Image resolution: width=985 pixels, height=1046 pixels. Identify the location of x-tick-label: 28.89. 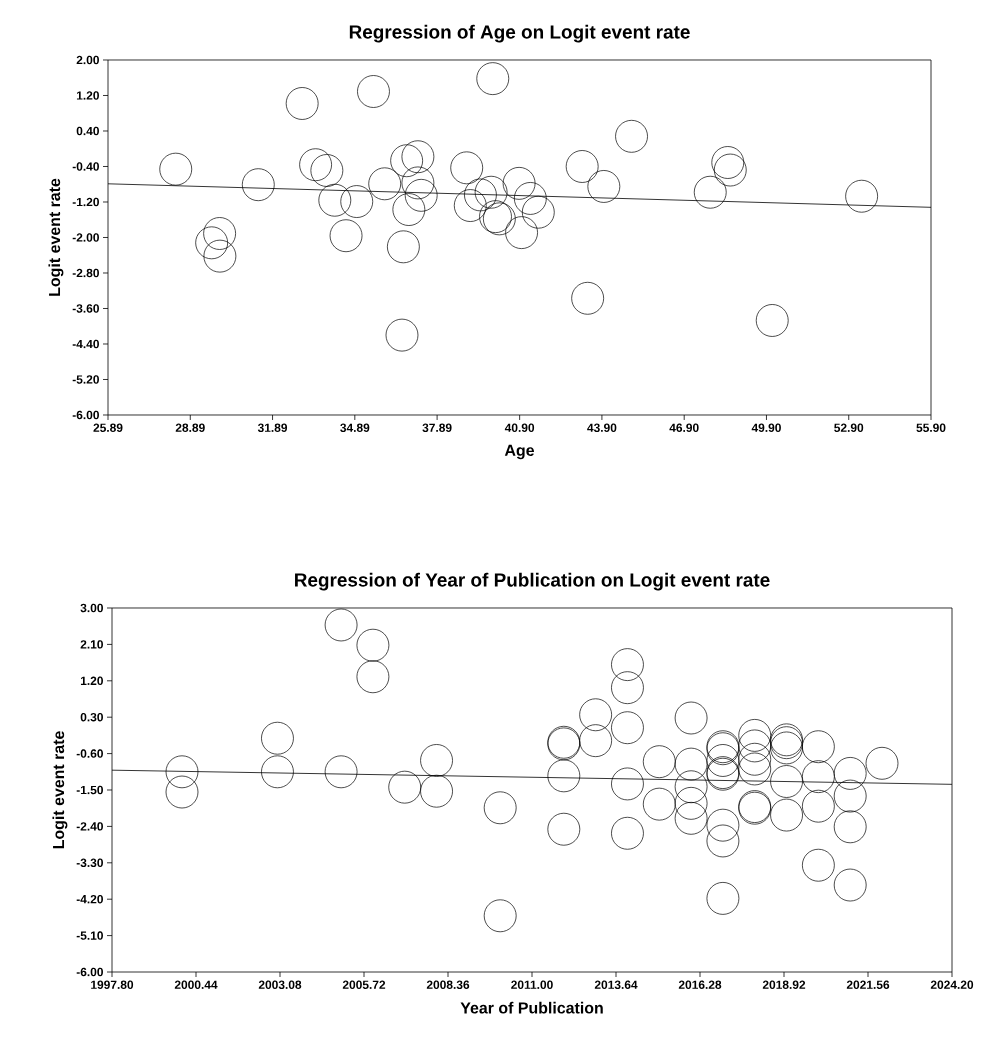
(190, 427).